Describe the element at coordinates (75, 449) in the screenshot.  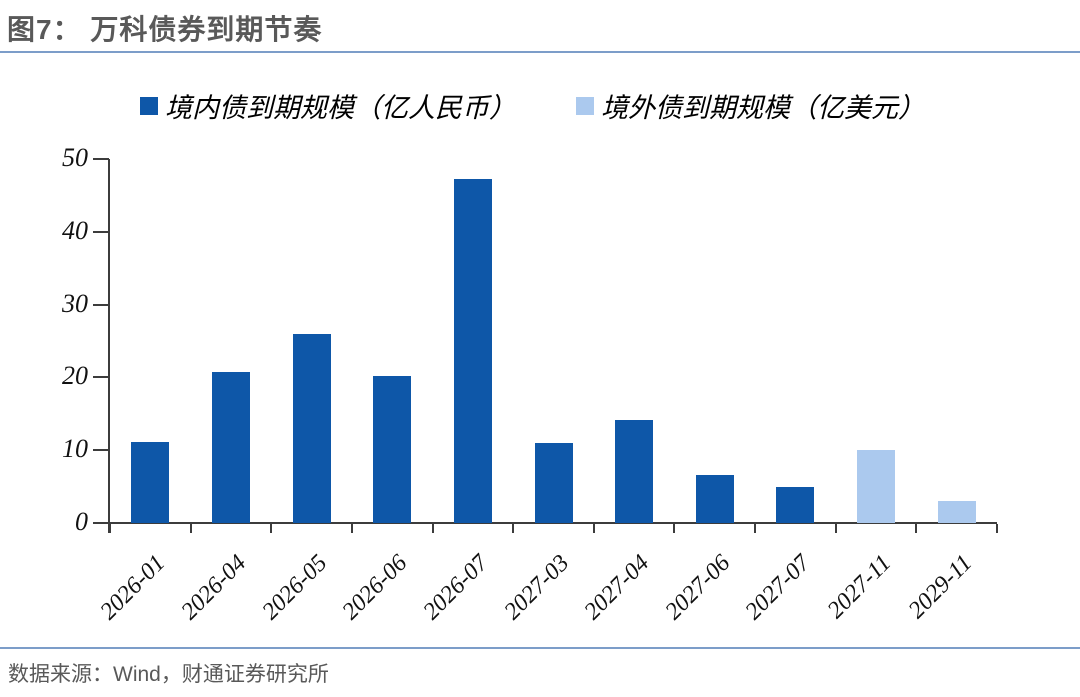
I see `y-tick-label: 10` at that location.